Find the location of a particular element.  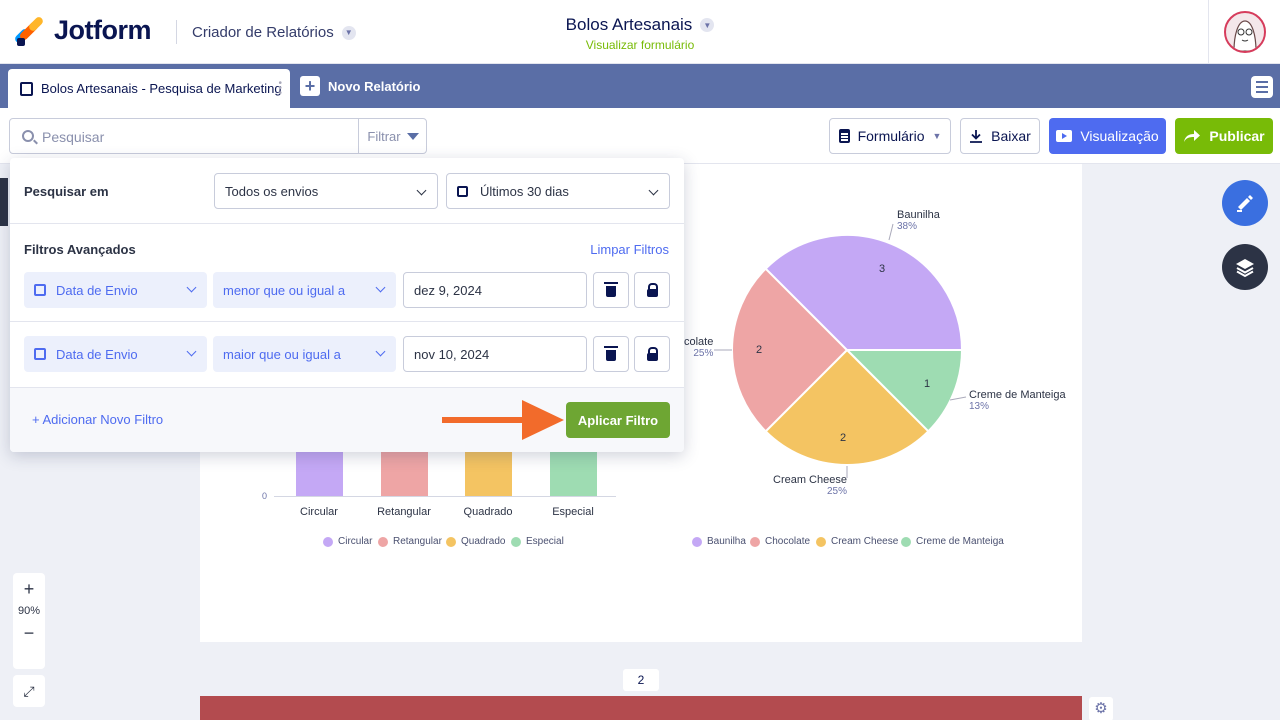

avatar-container is located at coordinates (1244, 32).